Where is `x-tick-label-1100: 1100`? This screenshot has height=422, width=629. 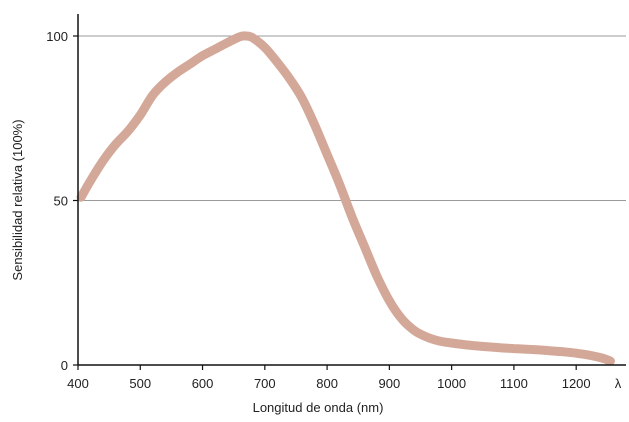 x-tick-label-1100: 1100 is located at coordinates (514, 383).